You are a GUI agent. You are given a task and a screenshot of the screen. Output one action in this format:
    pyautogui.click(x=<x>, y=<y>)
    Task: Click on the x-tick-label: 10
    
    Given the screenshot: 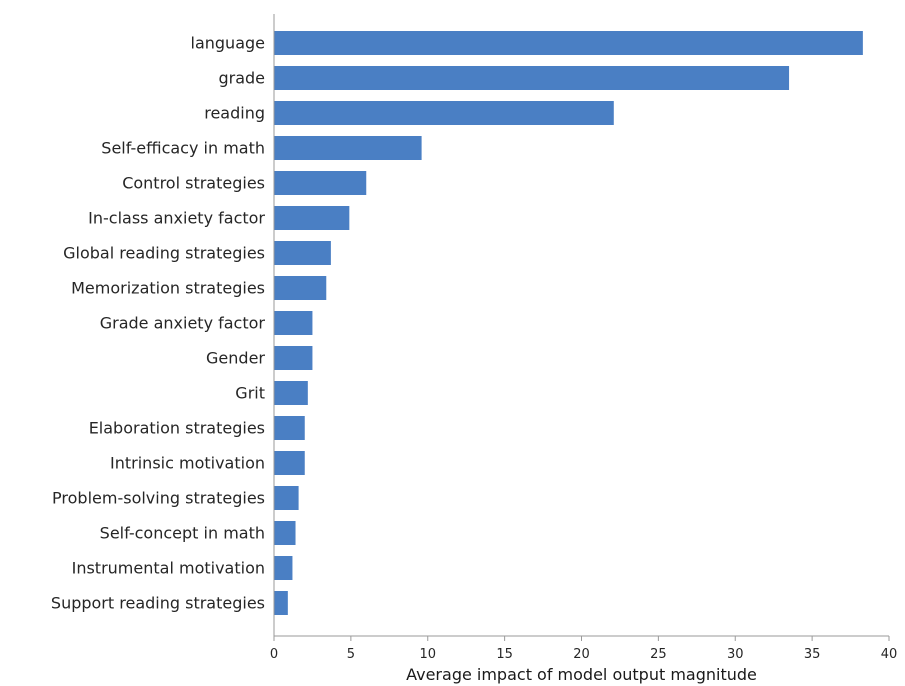 What is the action you would take?
    pyautogui.click(x=427, y=654)
    